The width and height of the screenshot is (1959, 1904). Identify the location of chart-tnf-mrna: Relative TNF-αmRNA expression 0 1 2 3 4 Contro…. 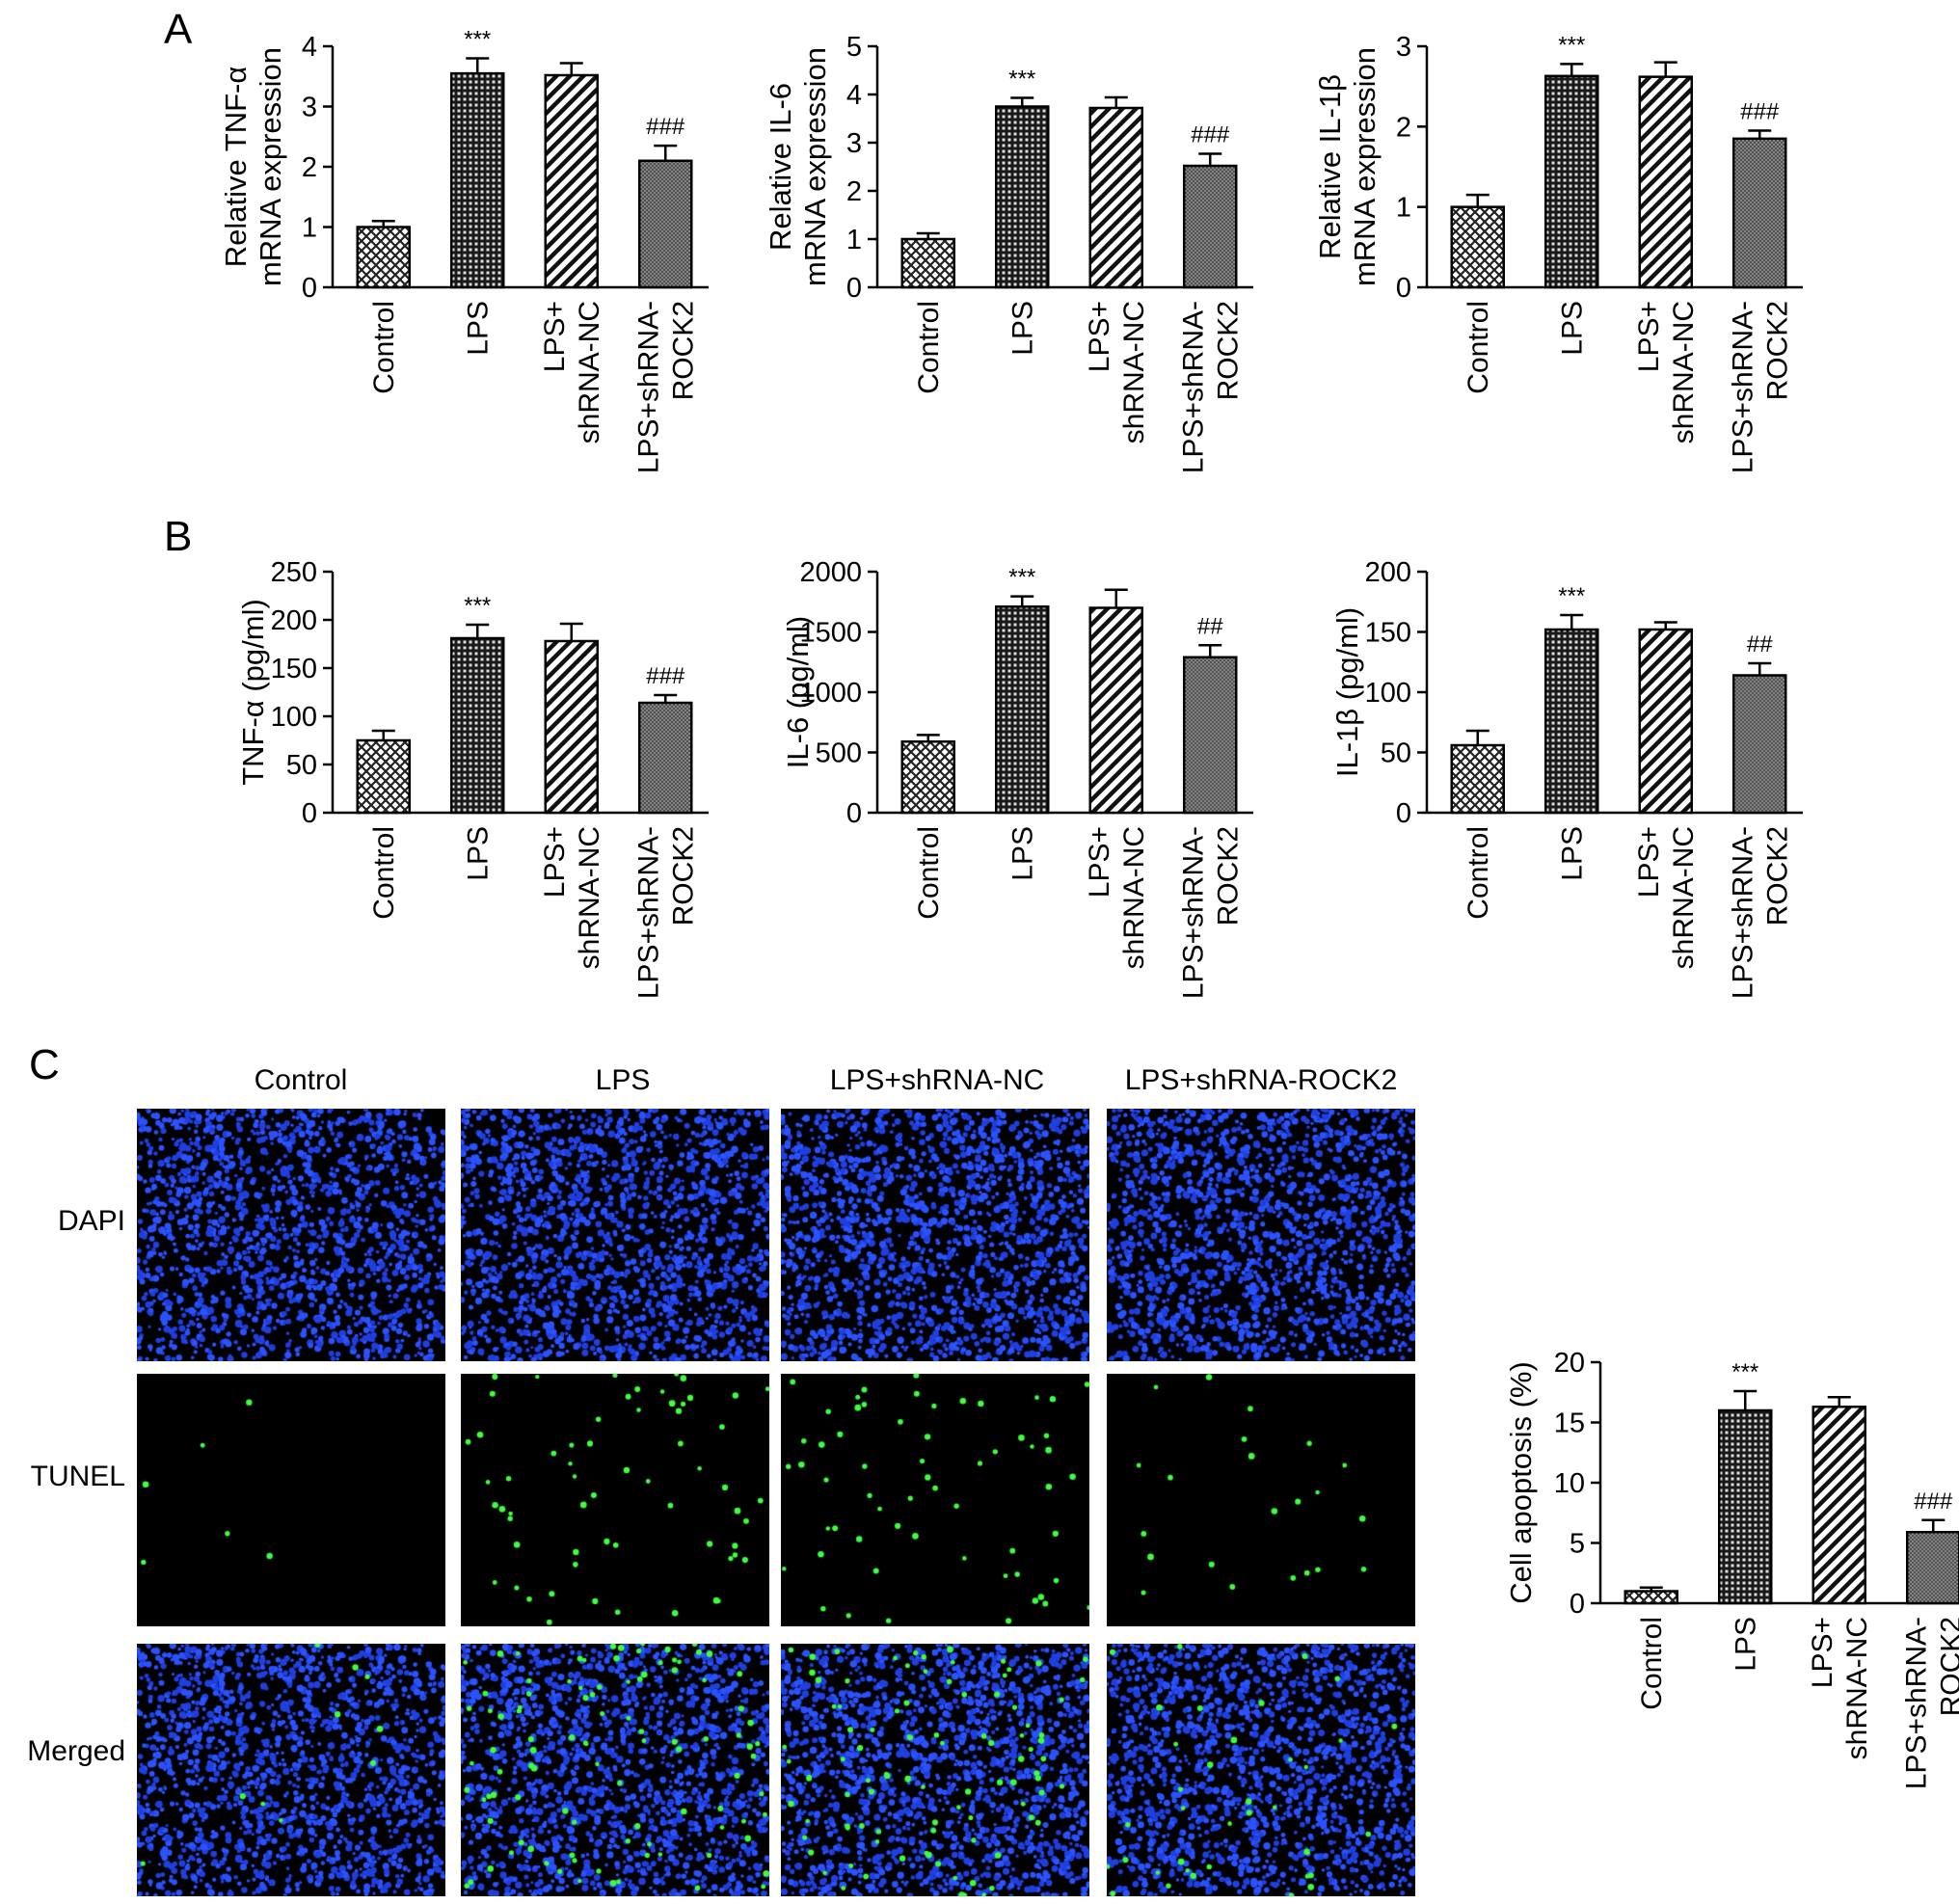
(467, 260).